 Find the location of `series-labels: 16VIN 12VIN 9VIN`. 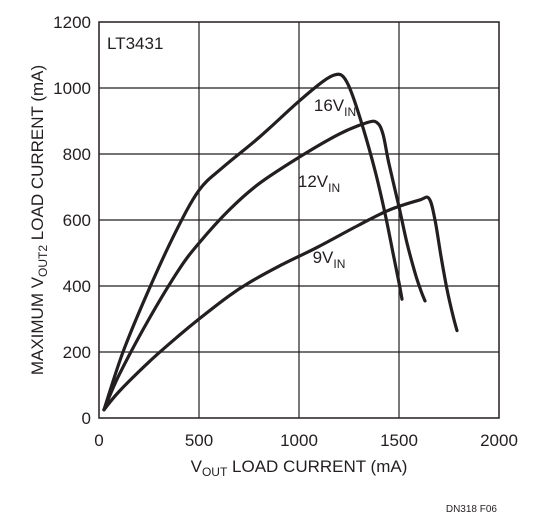

series-labels: 16VIN 12VIN 9VIN is located at coordinates (327, 183).